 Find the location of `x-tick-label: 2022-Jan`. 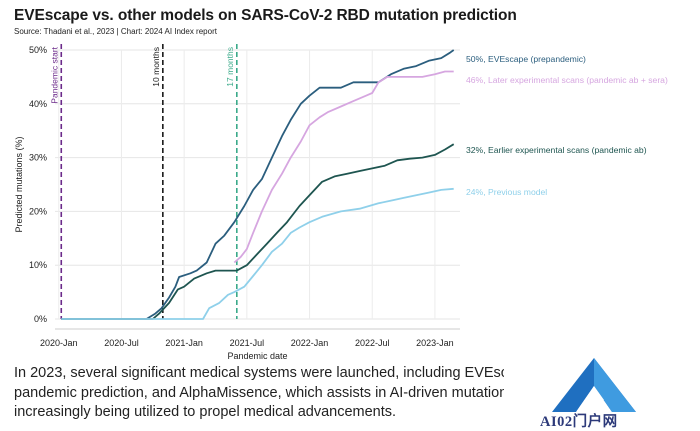

x-tick-label: 2022-Jan is located at coordinates (310, 343).